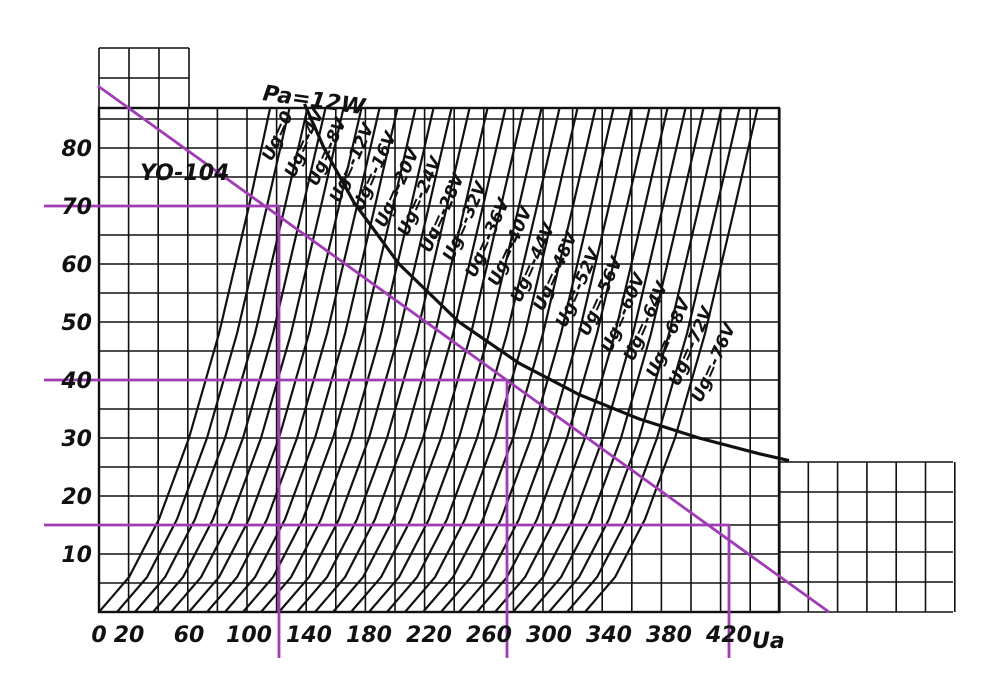 This screenshot has width=1000, height=693. I want to click on x-axis-label: Ua, so click(768, 641).